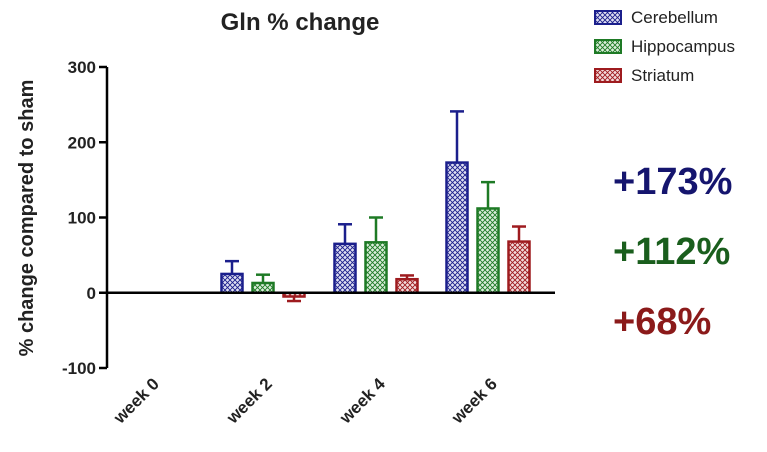 Image resolution: width=767 pixels, height=452 pixels. What do you see at coordinates (300, 22) in the screenshot?
I see `chart-title: Gln % change` at bounding box center [300, 22].